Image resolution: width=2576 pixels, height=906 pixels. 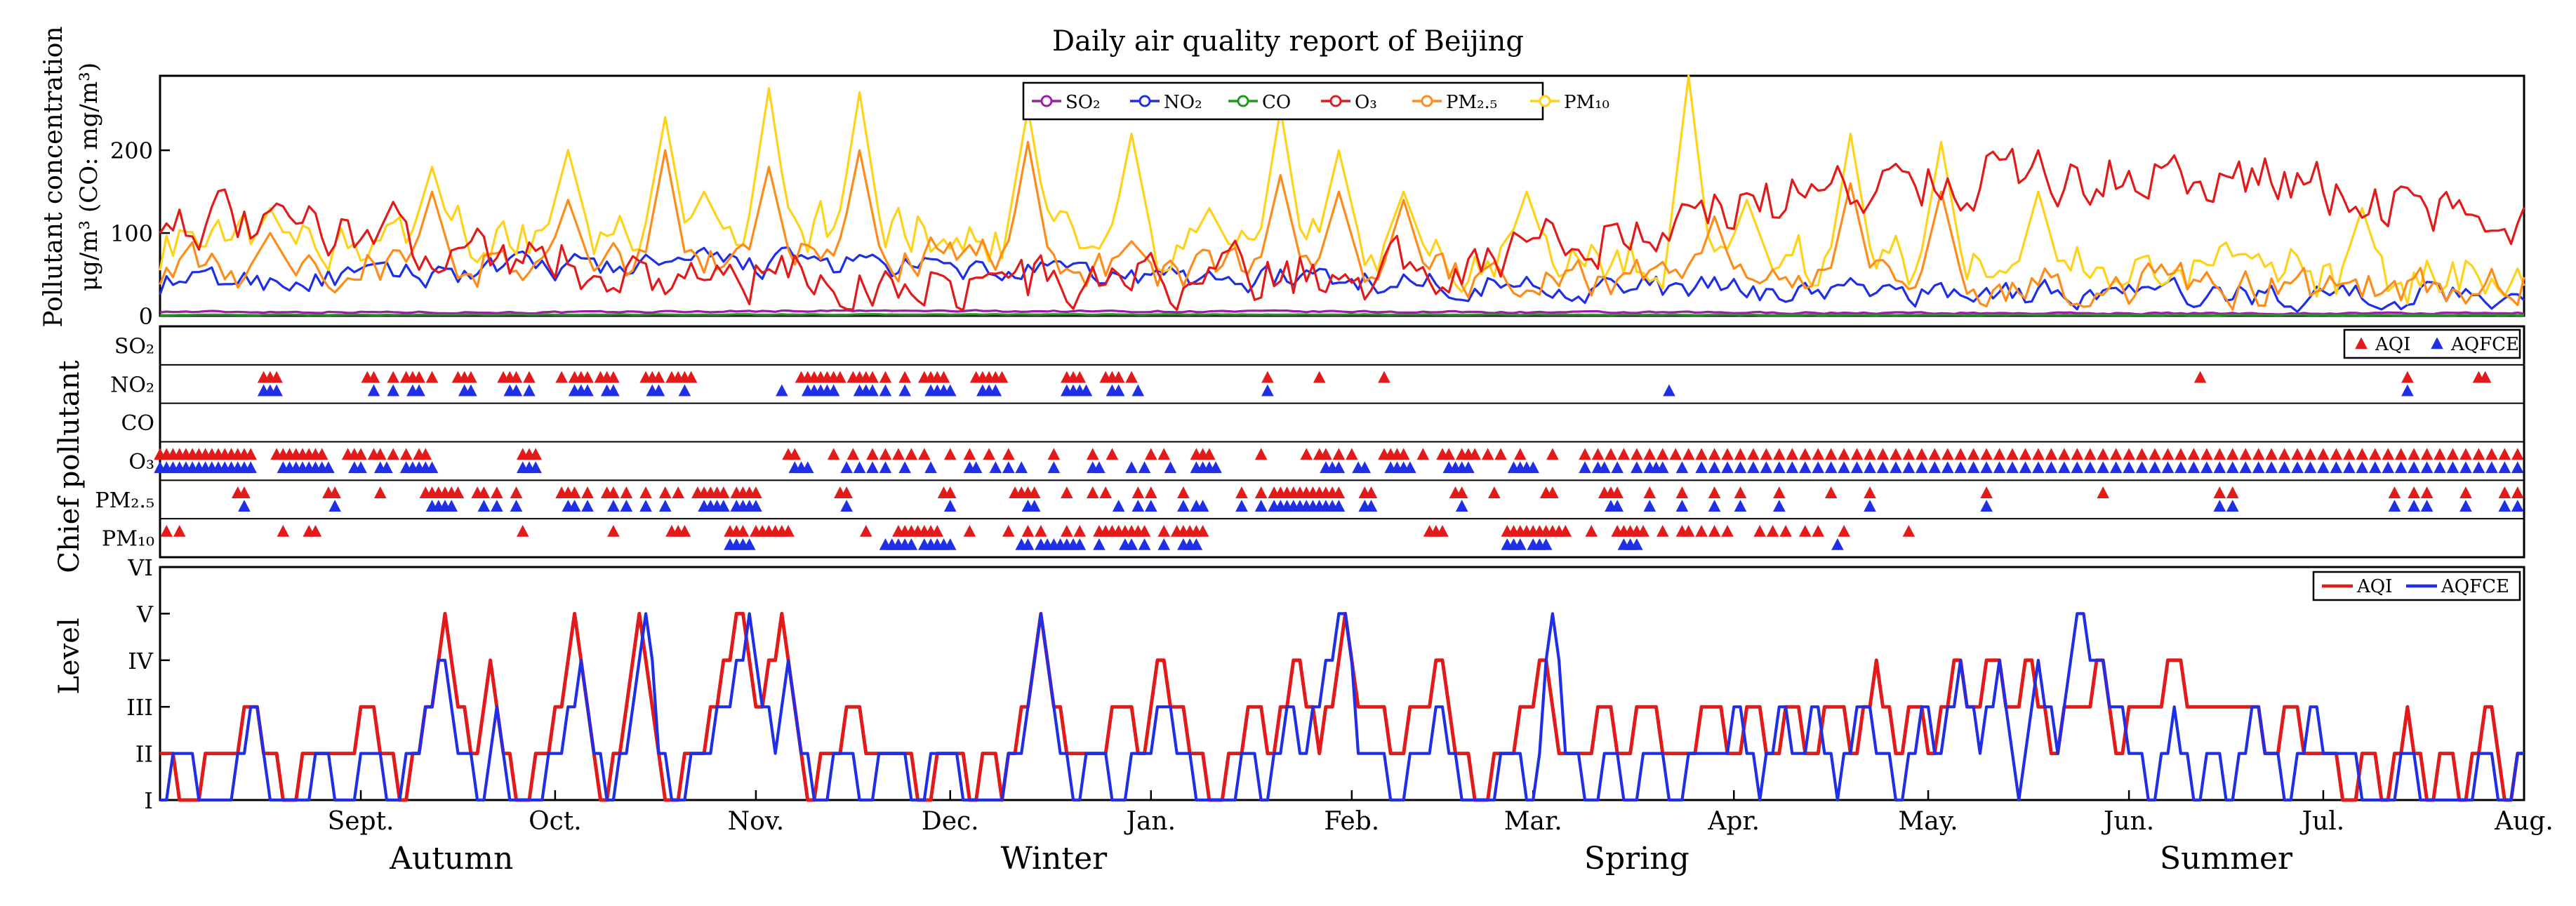 I want to click on concentration-ytick-label: 0, so click(x=146, y=317).